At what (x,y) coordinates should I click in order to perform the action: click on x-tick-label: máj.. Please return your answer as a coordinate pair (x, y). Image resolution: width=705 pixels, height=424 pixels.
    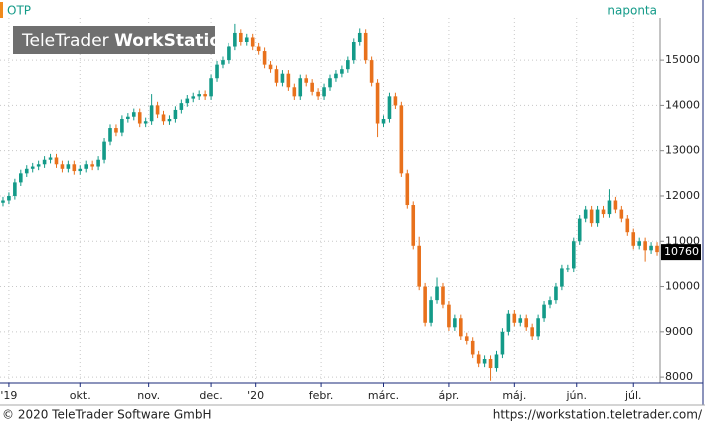
    Looking at the image, I should click on (514, 395).